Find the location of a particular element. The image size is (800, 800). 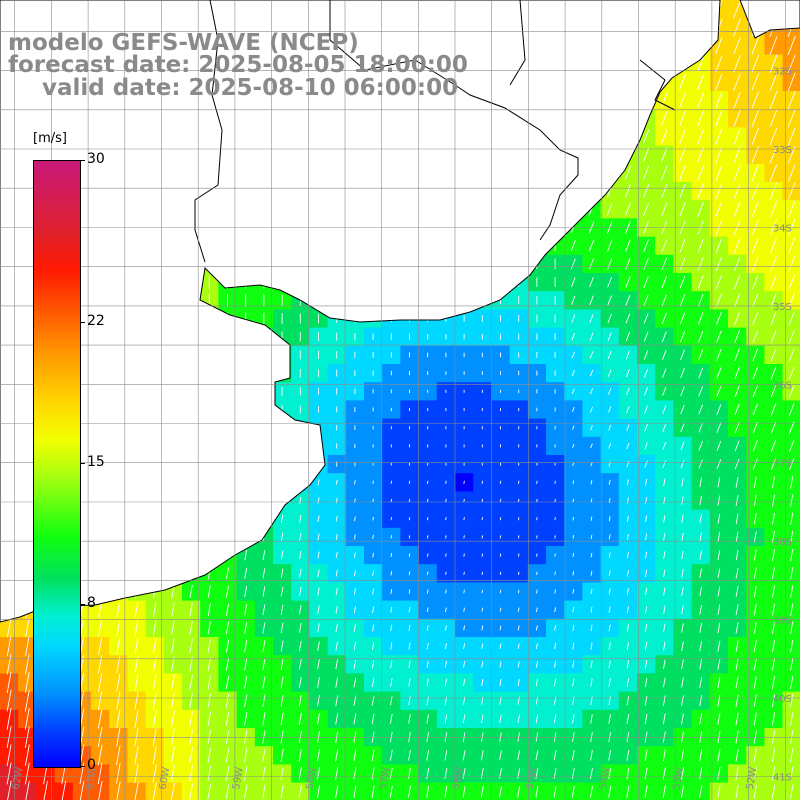

model-title: modelo GEFS-WAVE (NCEP) is located at coordinates (183, 43).